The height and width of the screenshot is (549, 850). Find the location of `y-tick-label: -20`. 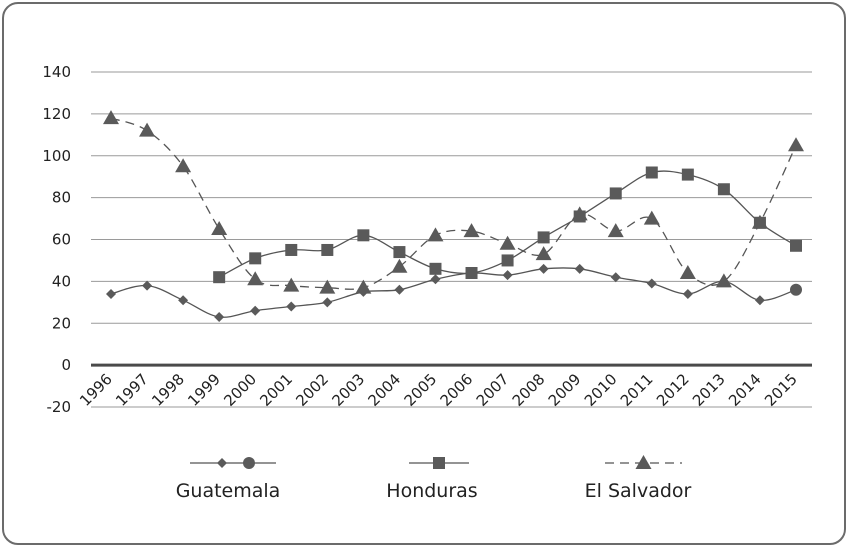

y-tick-label: -20 is located at coordinates (59, 407).